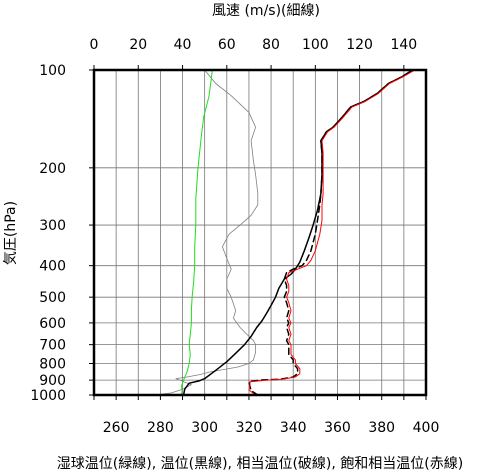  Describe the element at coordinates (48, 396) in the screenshot. I see `y-tick-label: 1000` at that location.